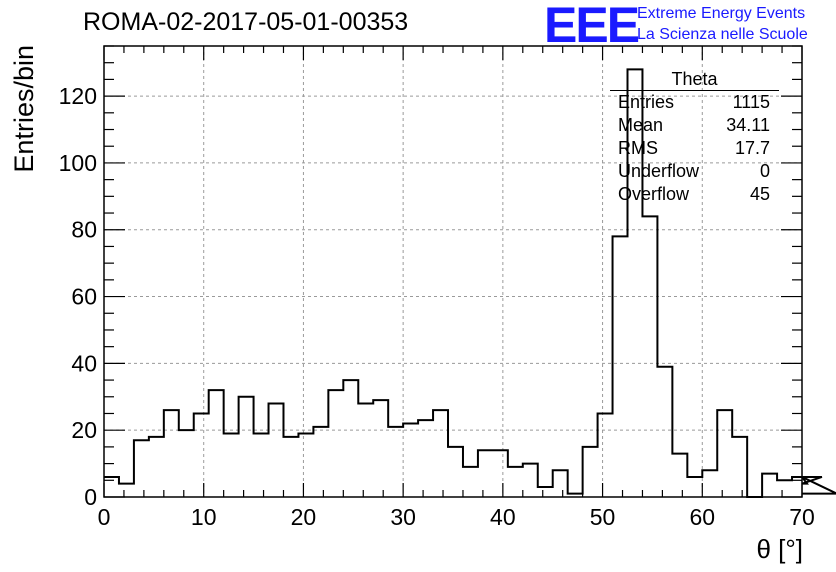 The height and width of the screenshot is (572, 836). Describe the element at coordinates (752, 148) in the screenshot. I see `stats-value: 17.7` at that location.